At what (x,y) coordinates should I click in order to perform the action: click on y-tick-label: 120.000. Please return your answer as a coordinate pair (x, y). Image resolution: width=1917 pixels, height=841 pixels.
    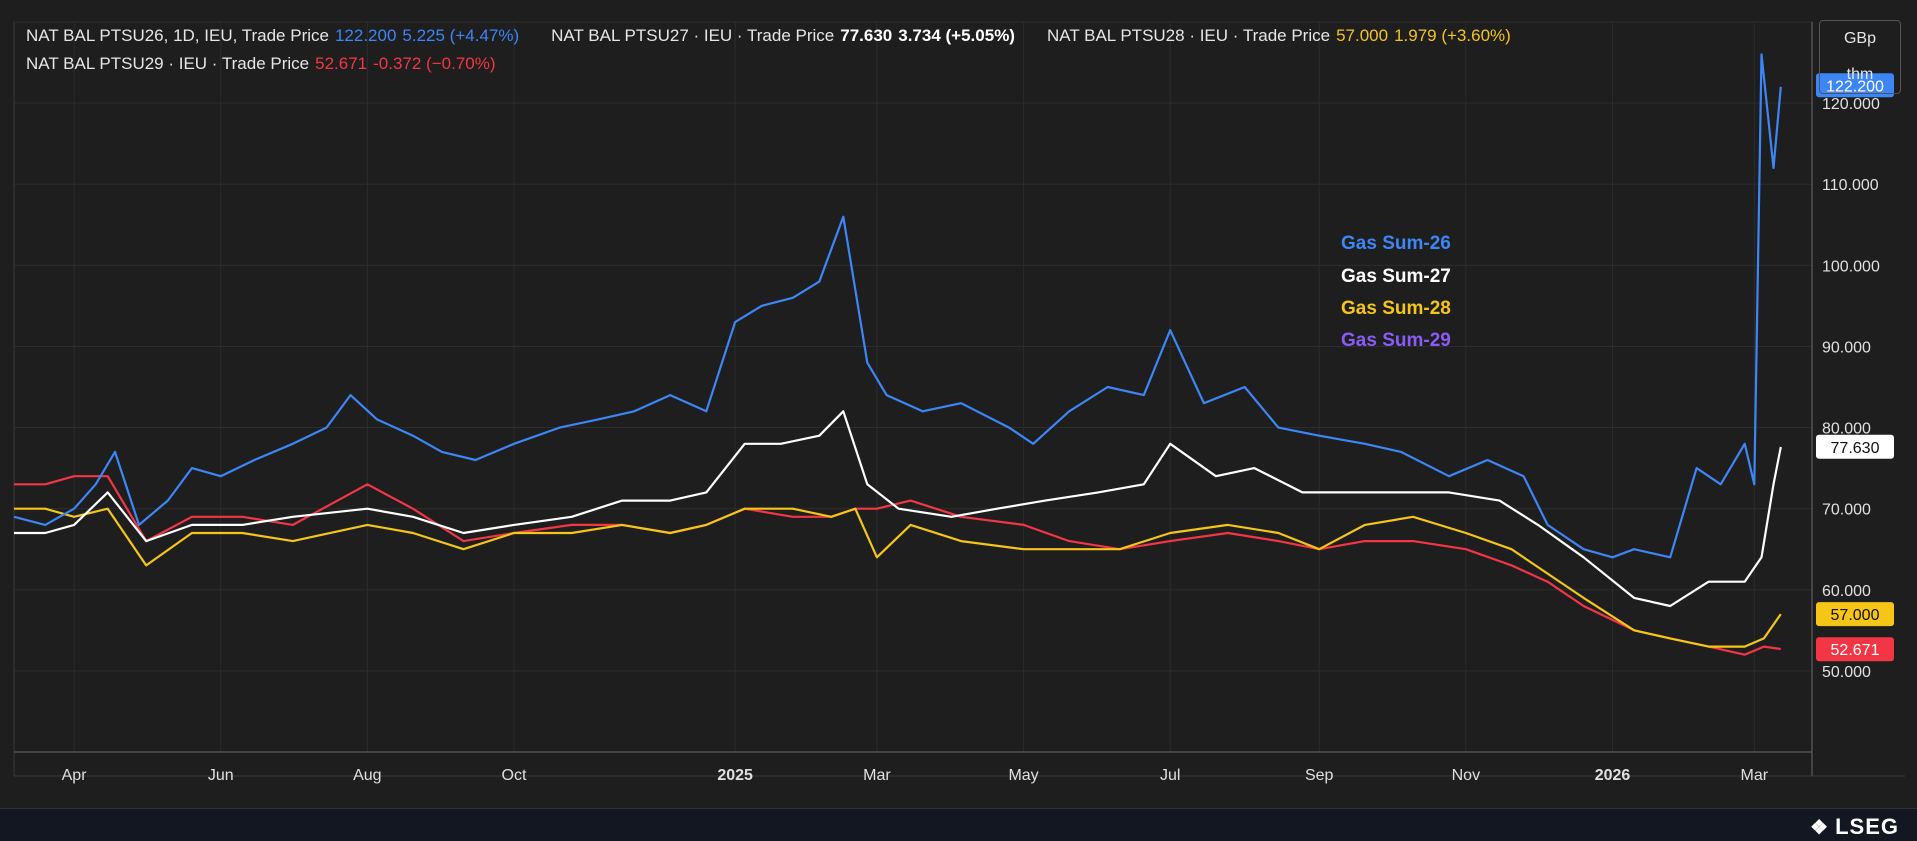
    Looking at the image, I should click on (1851, 104).